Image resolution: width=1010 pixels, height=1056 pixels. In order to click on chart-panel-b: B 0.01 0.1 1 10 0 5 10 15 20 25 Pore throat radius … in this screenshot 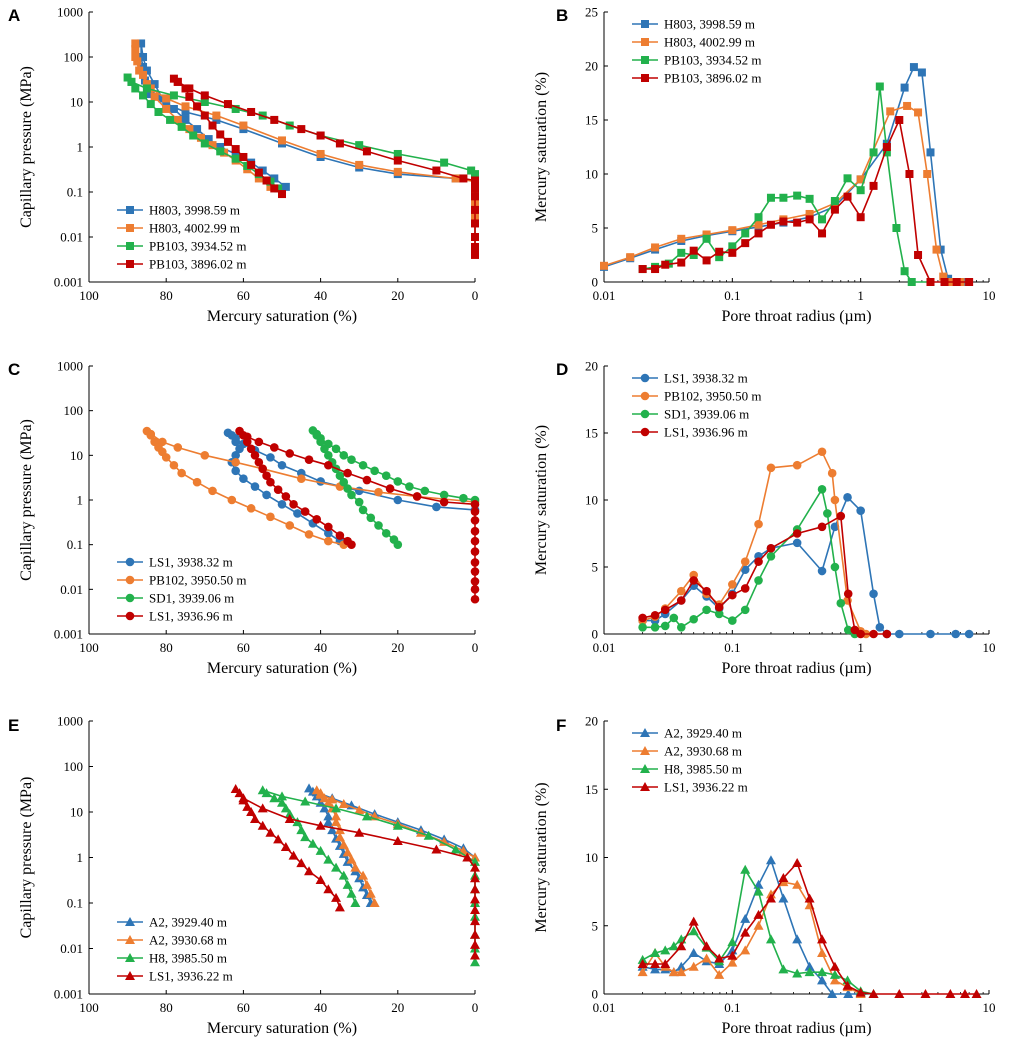, I will do `click(764, 165)`.